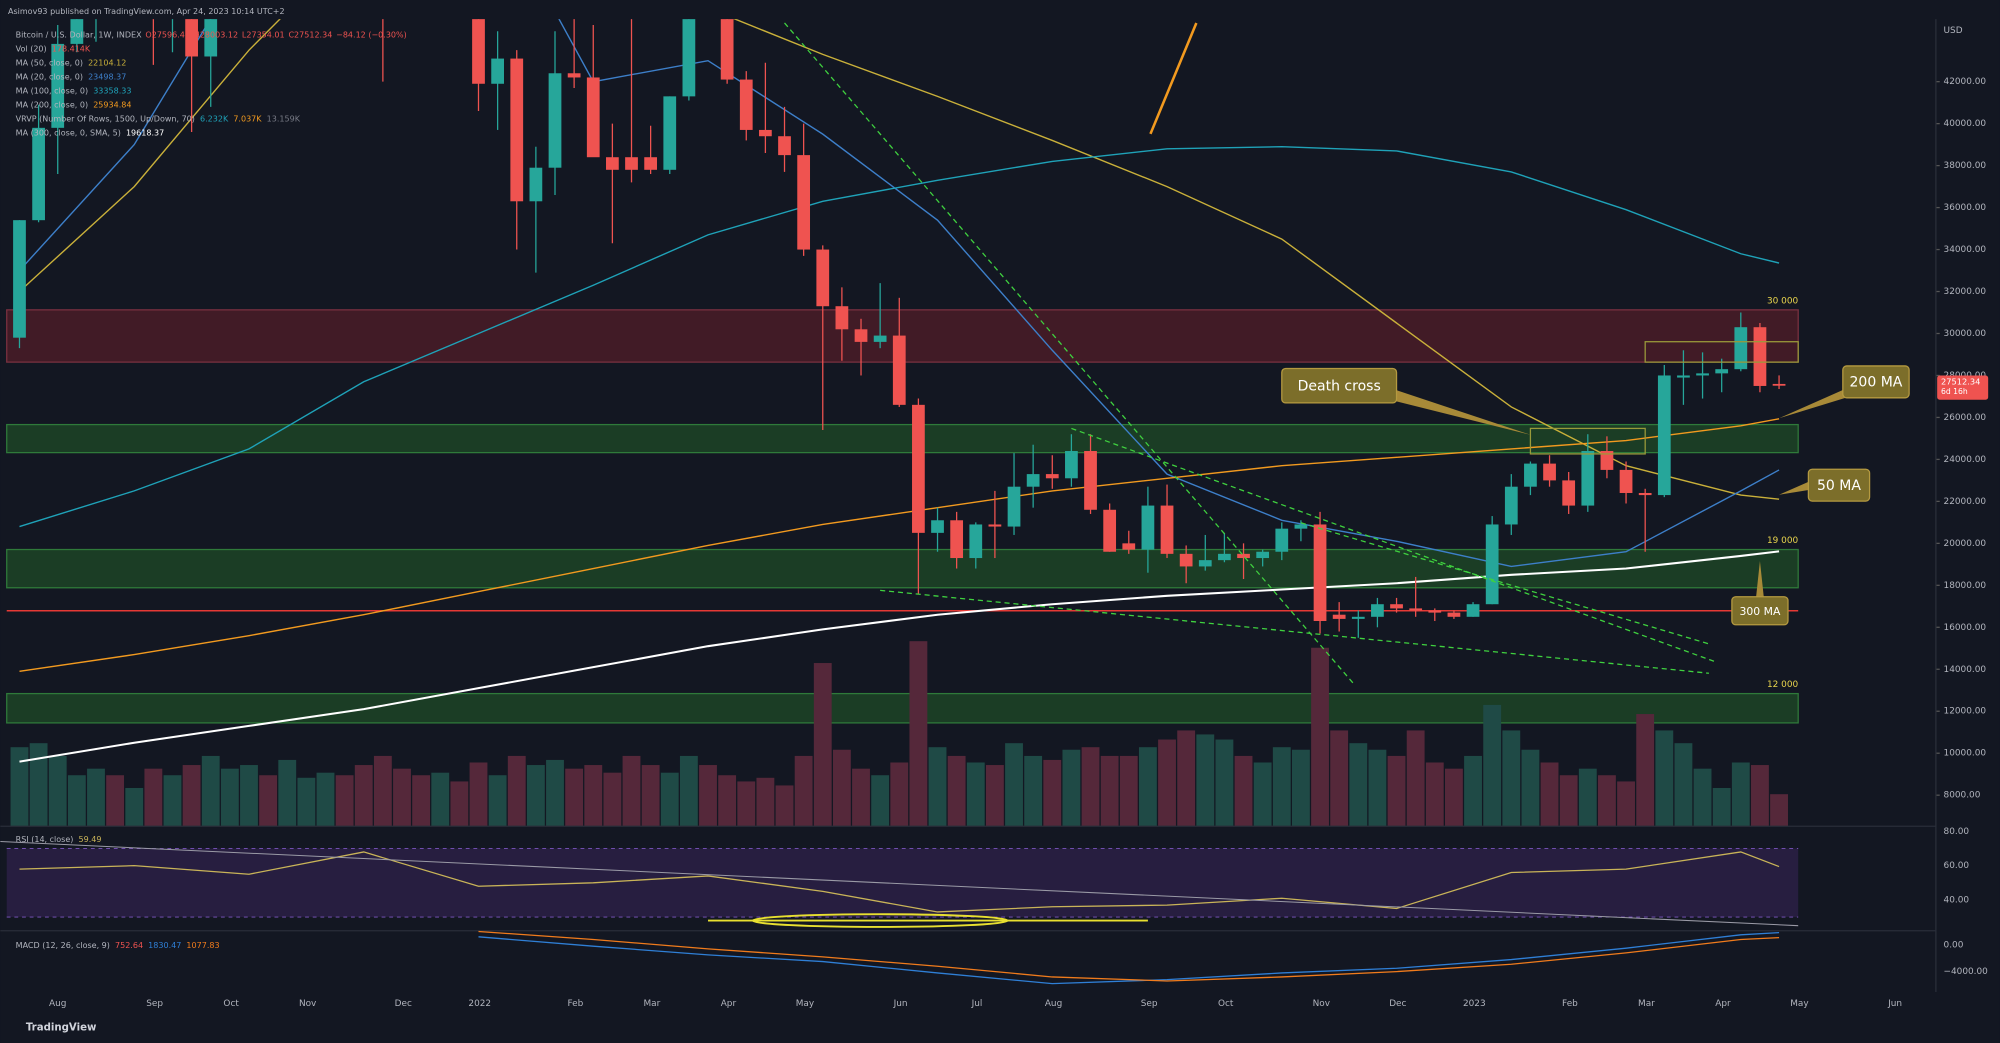 The width and height of the screenshot is (2000, 1043). What do you see at coordinates (1965, 166) in the screenshot?
I see `y-tick-label: 38000.00` at bounding box center [1965, 166].